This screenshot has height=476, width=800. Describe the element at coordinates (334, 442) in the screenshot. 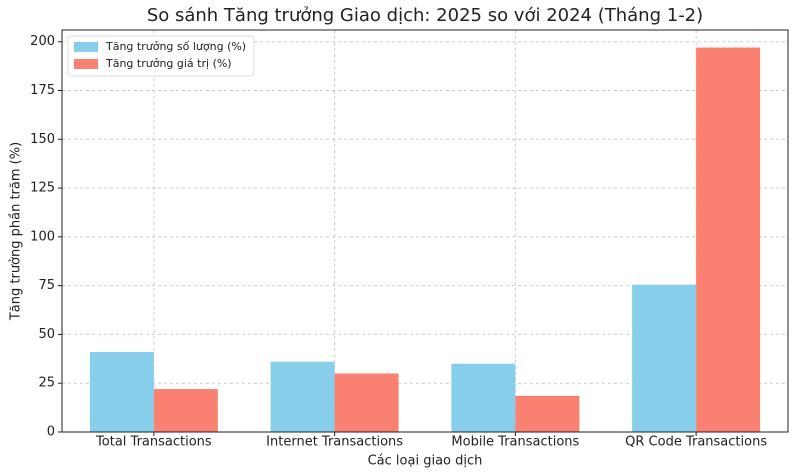

I see `x-tick-label: Internet Transactions` at that location.